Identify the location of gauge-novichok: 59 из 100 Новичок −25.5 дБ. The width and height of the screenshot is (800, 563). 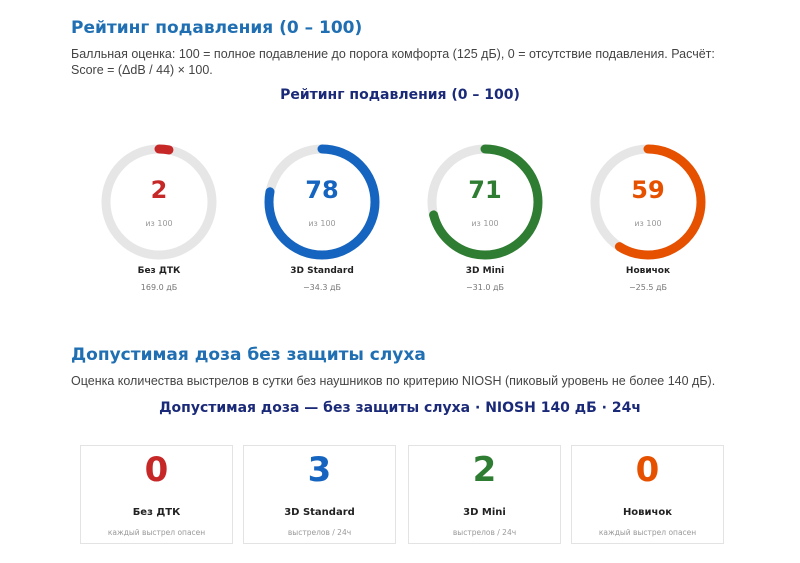
(648, 220).